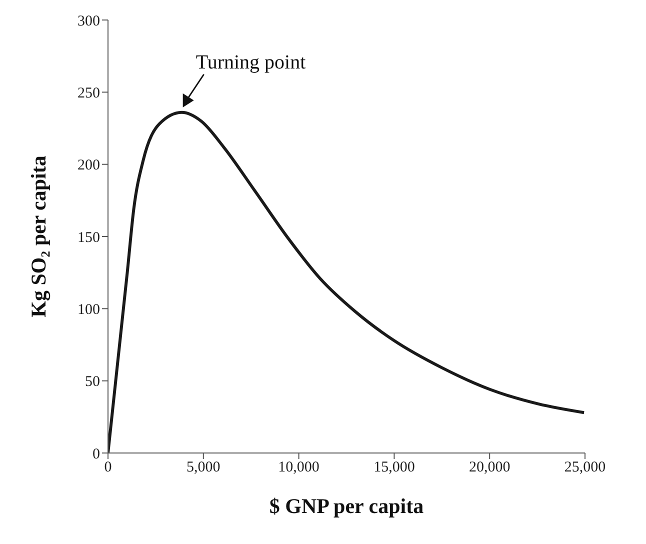  What do you see at coordinates (89, 238) in the screenshot?
I see `y-tick-label: 150` at bounding box center [89, 238].